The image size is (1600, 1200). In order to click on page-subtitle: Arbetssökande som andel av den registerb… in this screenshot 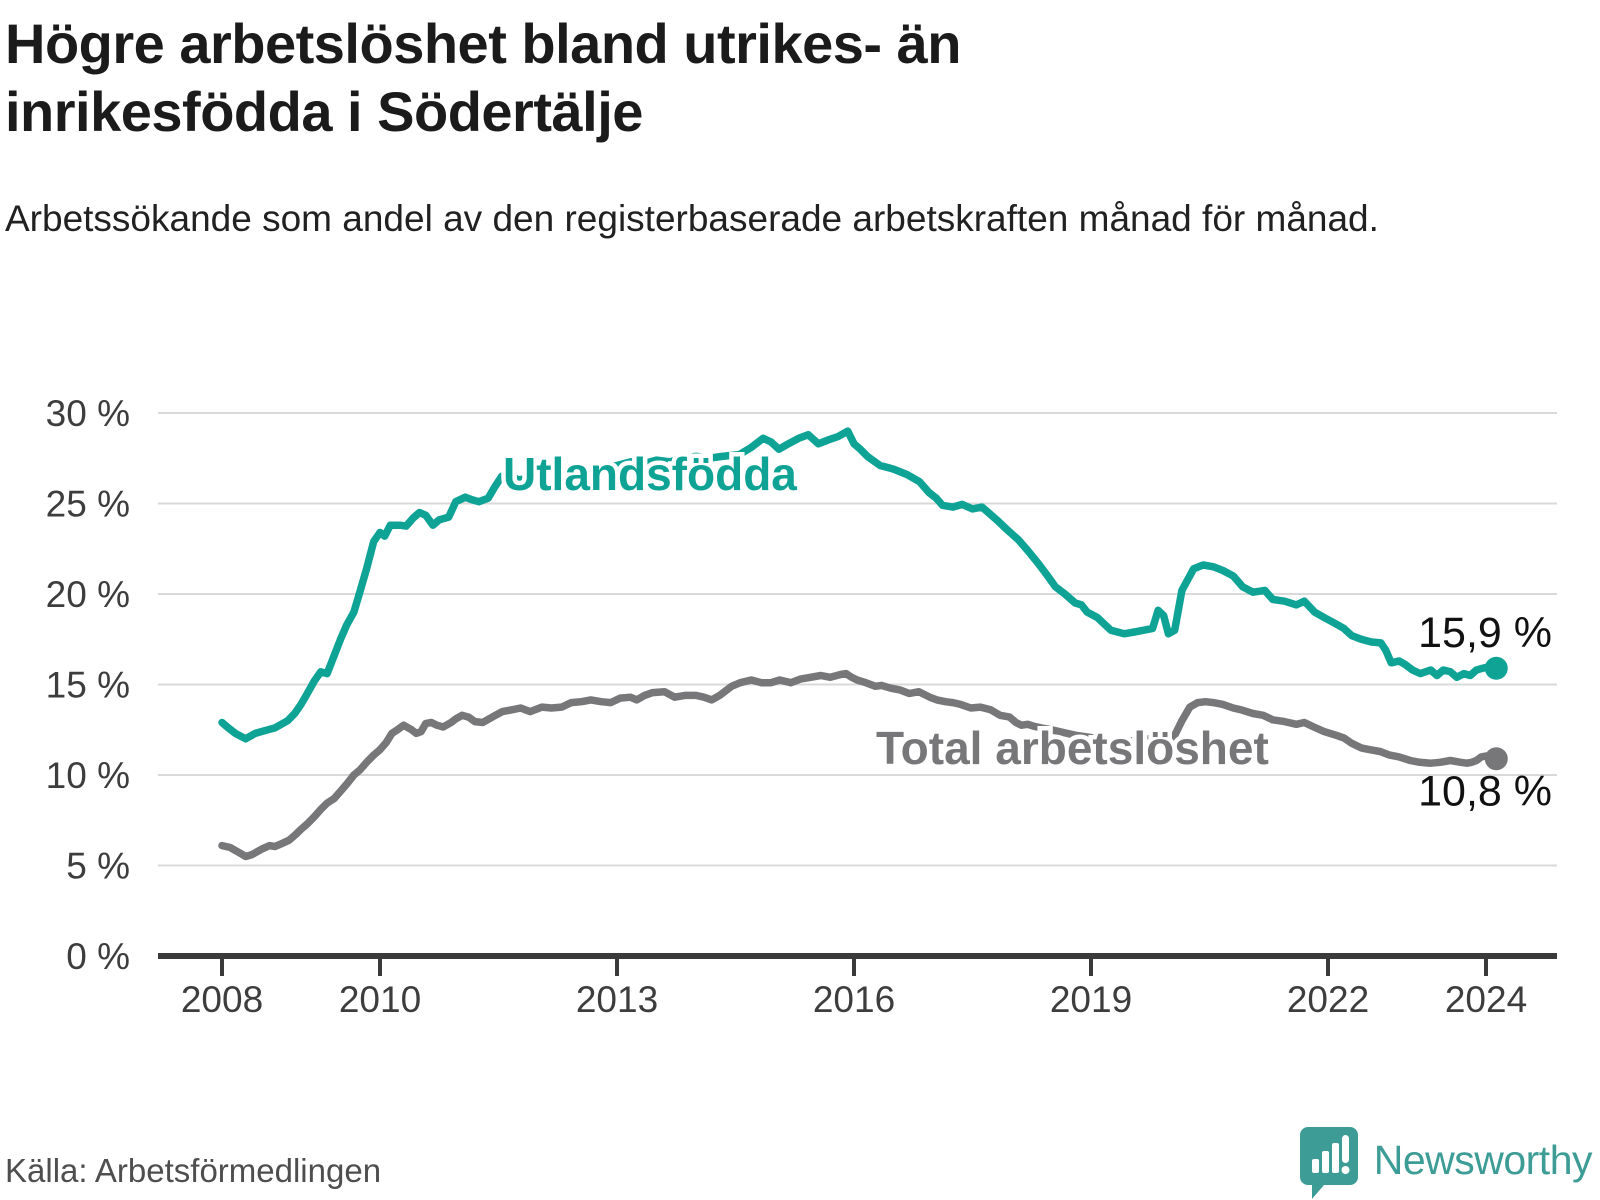, I will do `click(692, 218)`.